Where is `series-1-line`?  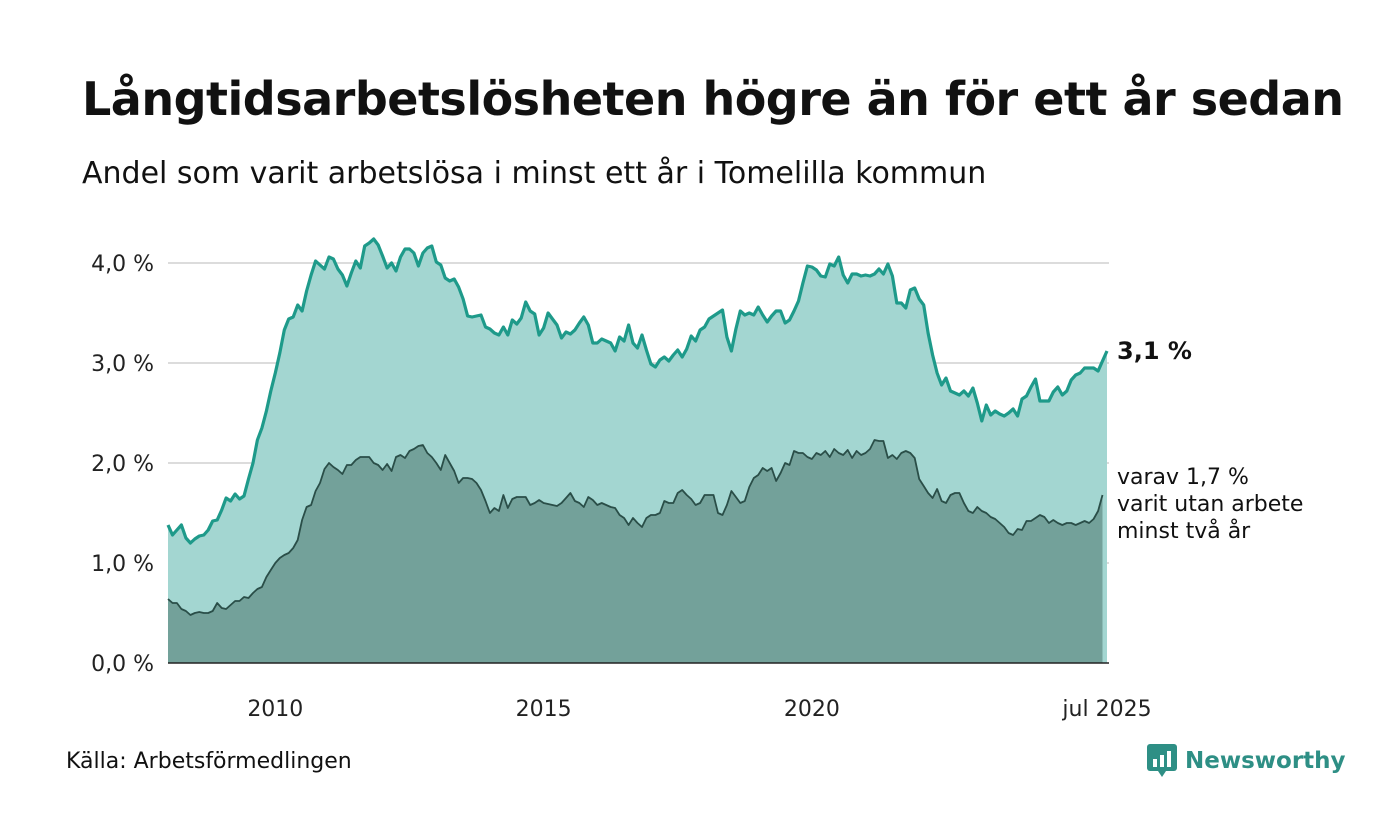
series-1-line is located at coordinates (635, 527).